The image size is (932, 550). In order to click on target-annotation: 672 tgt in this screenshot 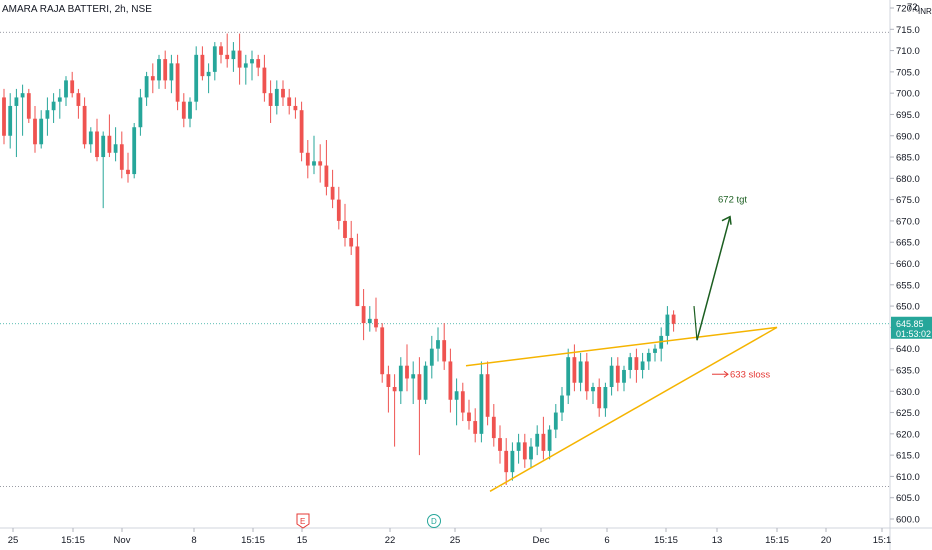, I will do `click(732, 200)`.